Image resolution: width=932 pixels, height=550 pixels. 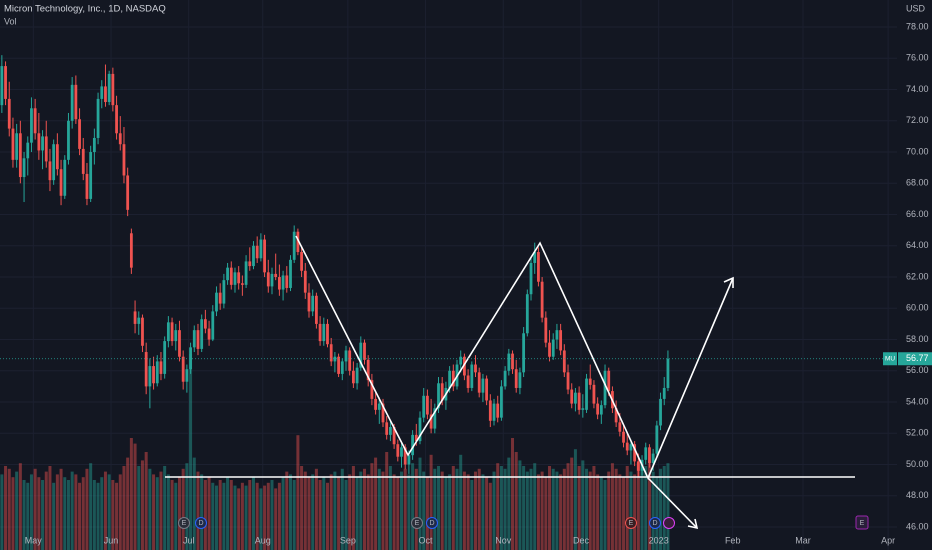 What do you see at coordinates (348, 540) in the screenshot?
I see `x-tick-label: Sep` at bounding box center [348, 540].